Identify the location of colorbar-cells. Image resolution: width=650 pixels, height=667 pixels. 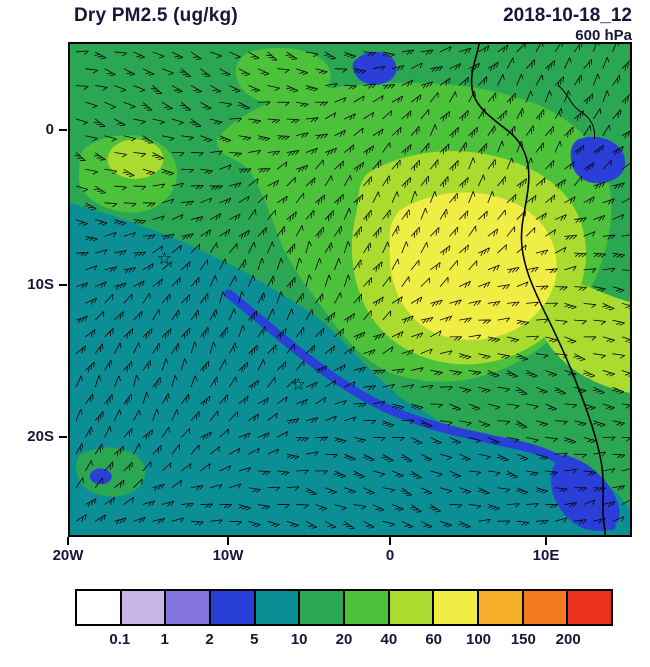
(344, 607).